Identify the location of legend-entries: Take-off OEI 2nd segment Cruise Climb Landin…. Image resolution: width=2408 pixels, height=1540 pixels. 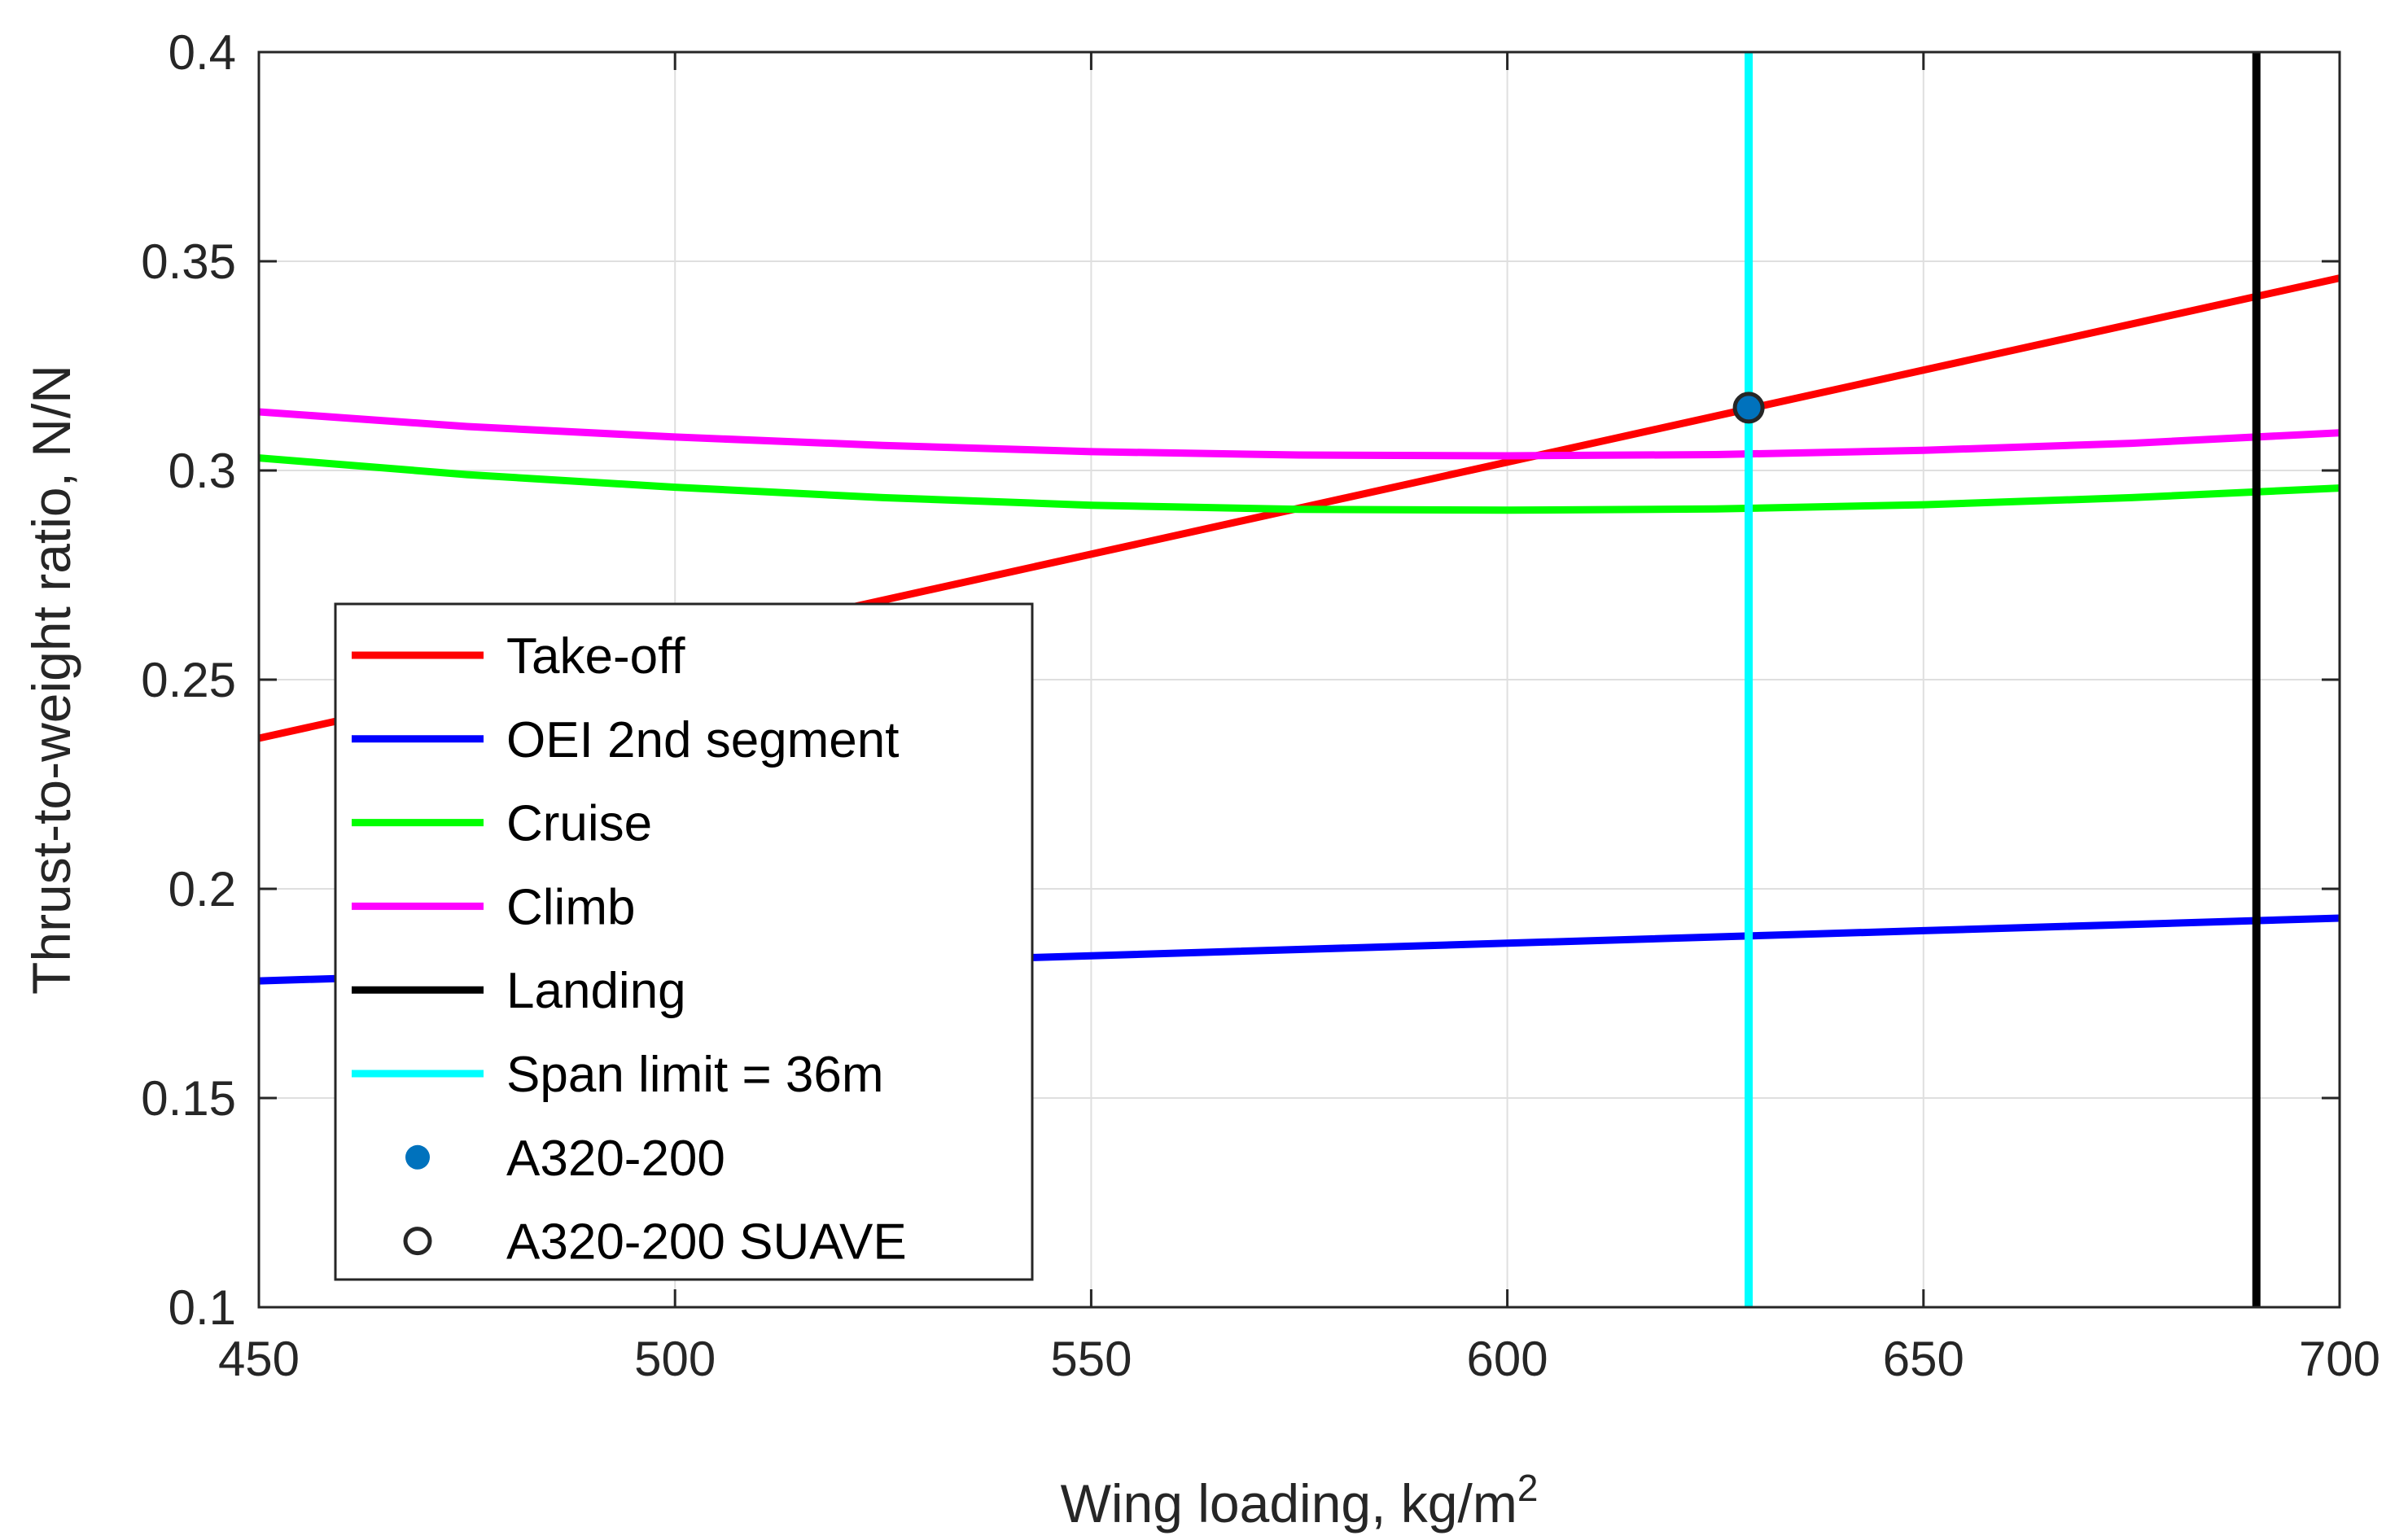
(629, 949).